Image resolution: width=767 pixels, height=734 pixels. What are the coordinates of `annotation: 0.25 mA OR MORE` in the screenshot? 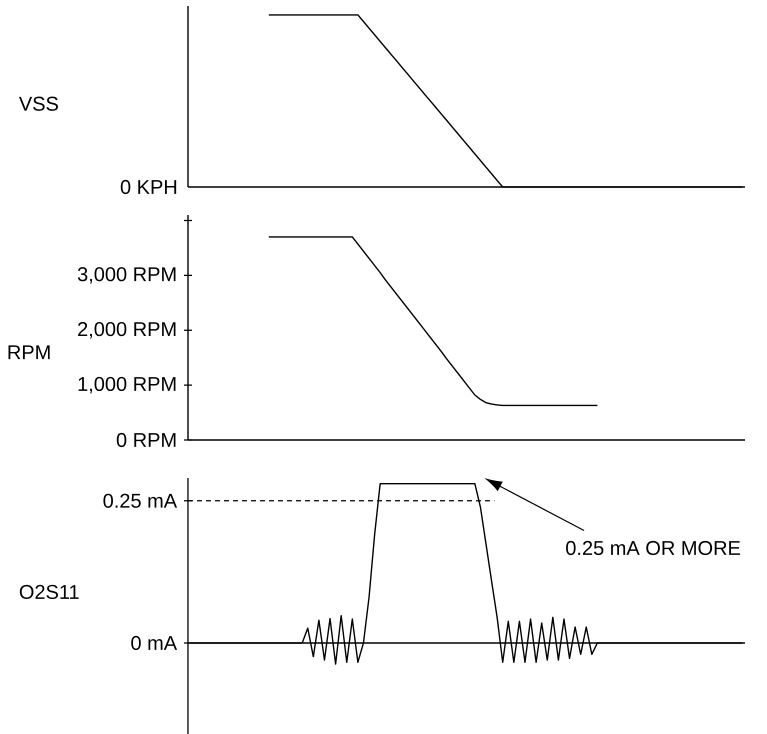 It's located at (653, 548).